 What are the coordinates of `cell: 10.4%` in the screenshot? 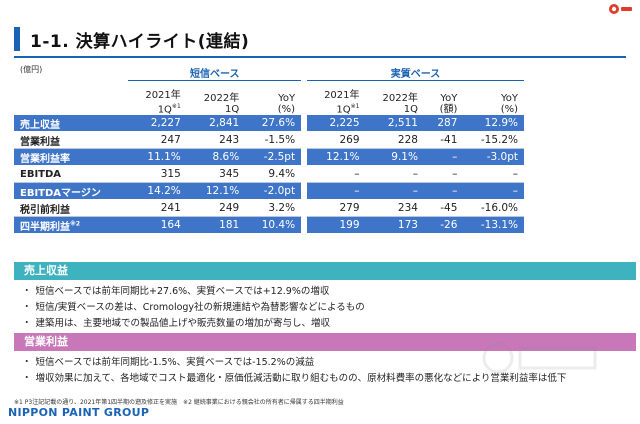 It's located at (273, 225).